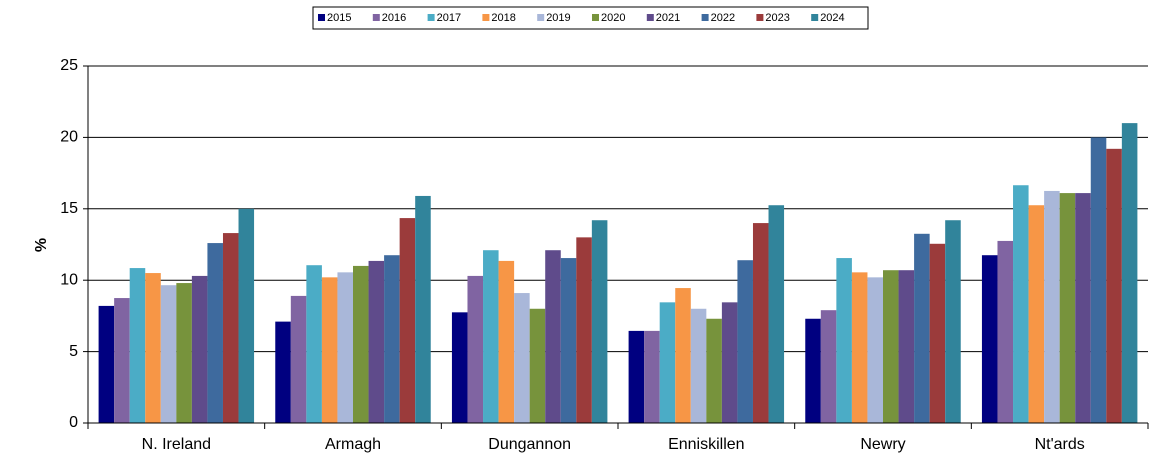 The width and height of the screenshot is (1150, 467). I want to click on y-tick-label: 25, so click(69, 65).